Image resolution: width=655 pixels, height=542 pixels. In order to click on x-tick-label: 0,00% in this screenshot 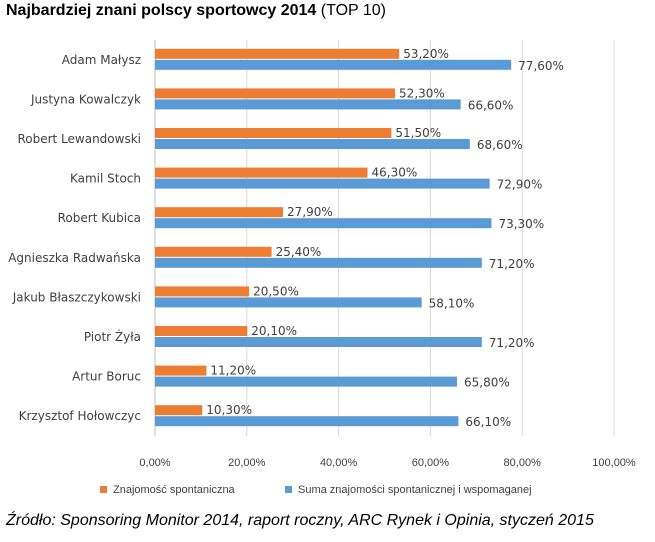, I will do `click(154, 463)`.